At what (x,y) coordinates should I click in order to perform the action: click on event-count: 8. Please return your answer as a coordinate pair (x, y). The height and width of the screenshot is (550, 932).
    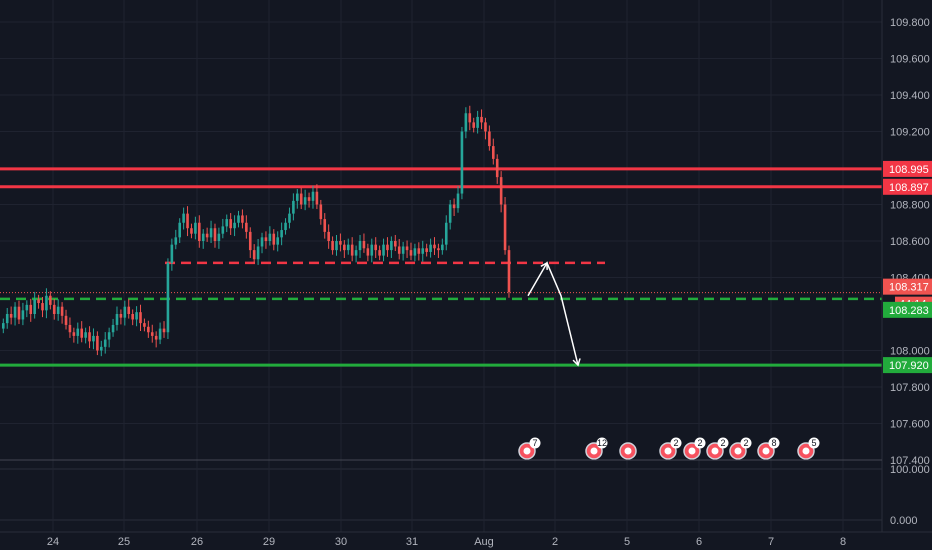
    Looking at the image, I should click on (773, 443).